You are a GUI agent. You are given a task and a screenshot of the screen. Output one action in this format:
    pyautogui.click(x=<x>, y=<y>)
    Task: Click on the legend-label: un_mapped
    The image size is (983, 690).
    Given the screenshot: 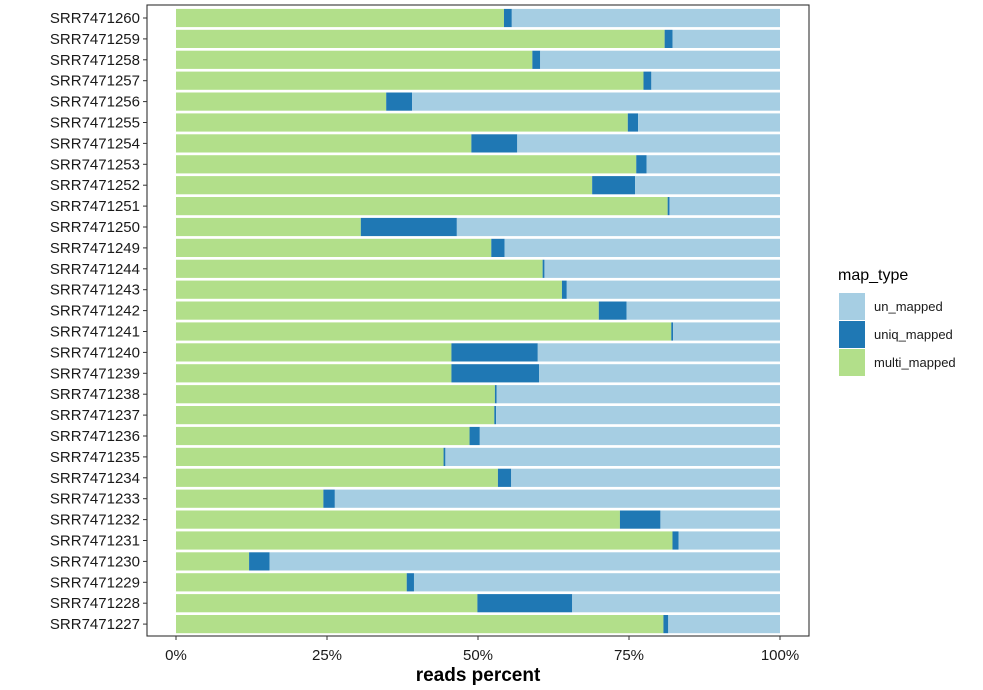 What is the action you would take?
    pyautogui.click(x=908, y=306)
    